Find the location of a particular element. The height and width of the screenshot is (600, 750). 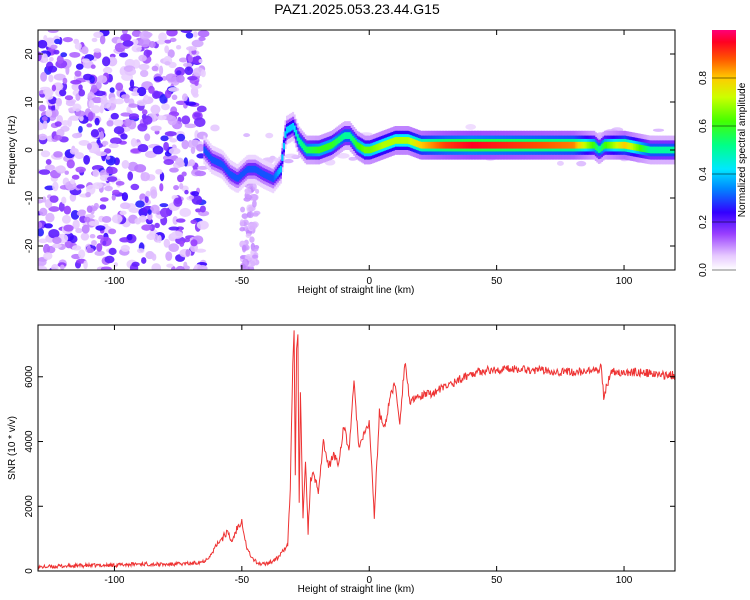

colorbar-tick-label: 0.2 is located at coordinates (703, 222).